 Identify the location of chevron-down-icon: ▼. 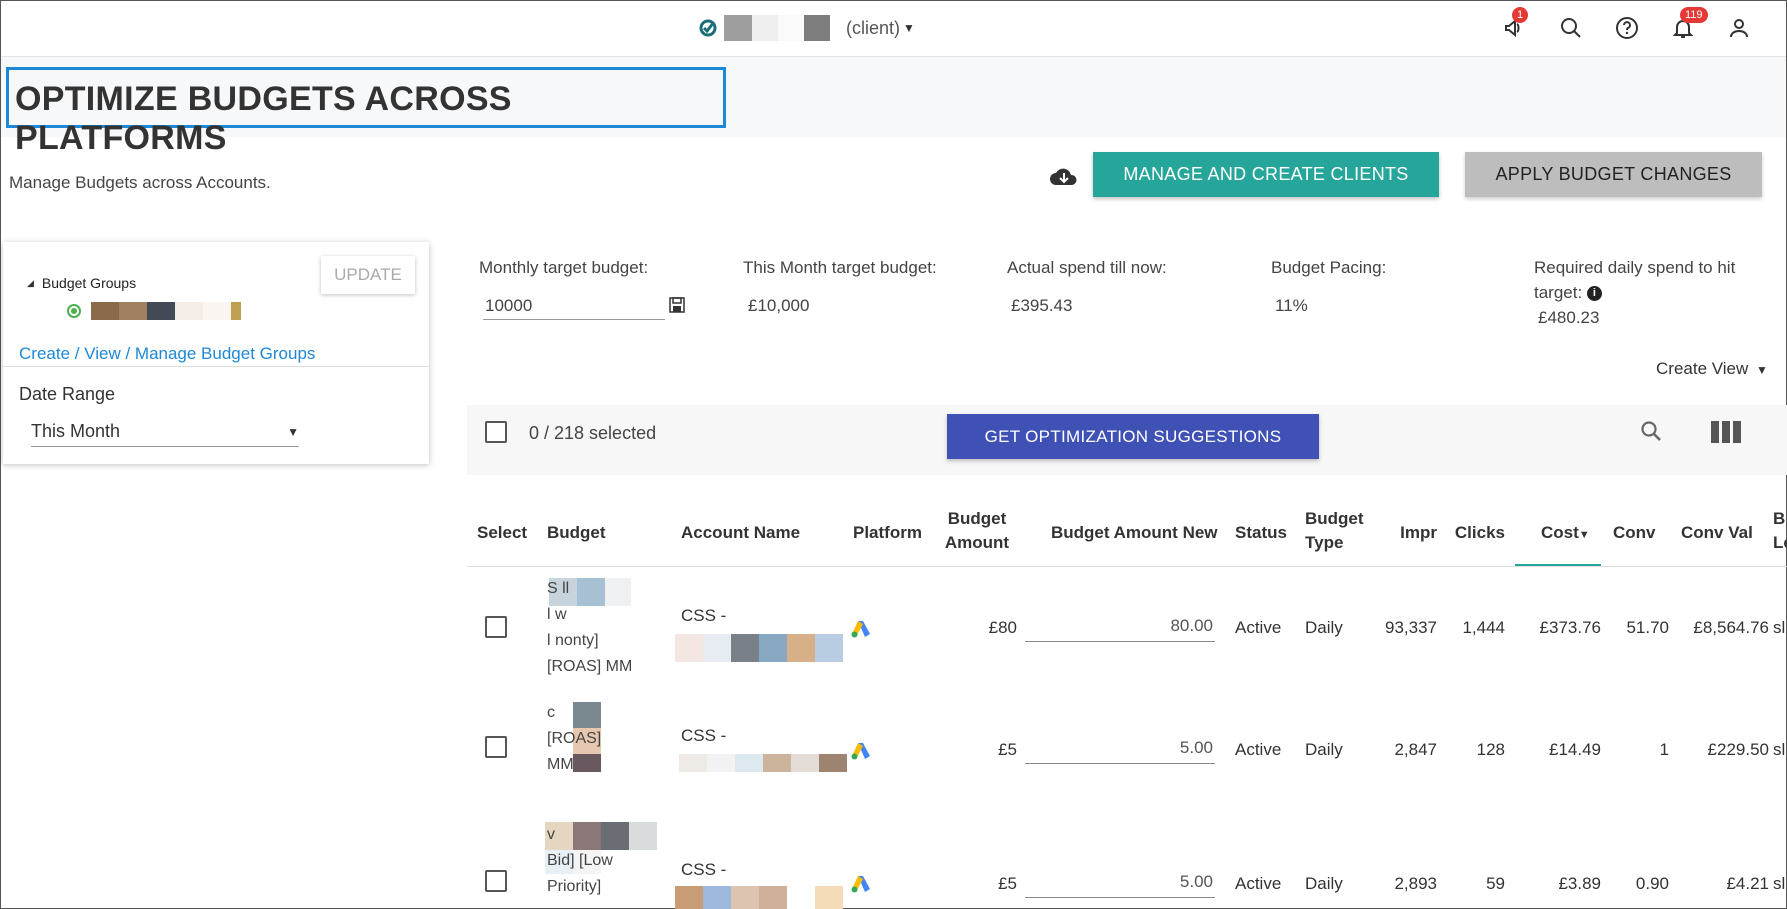
(909, 28).